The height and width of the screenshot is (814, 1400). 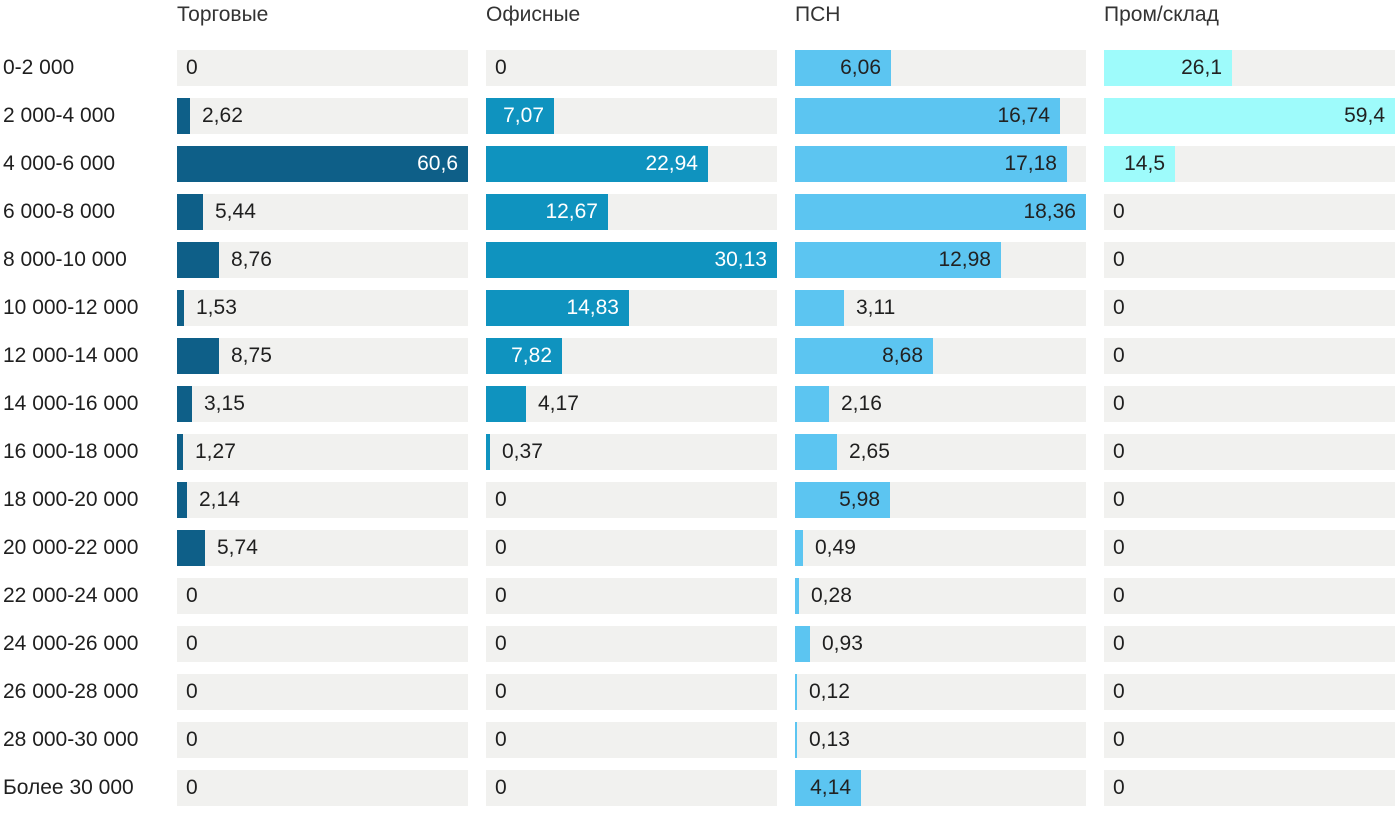 I want to click on row-label: 2 000-4 000, so click(x=59, y=115).